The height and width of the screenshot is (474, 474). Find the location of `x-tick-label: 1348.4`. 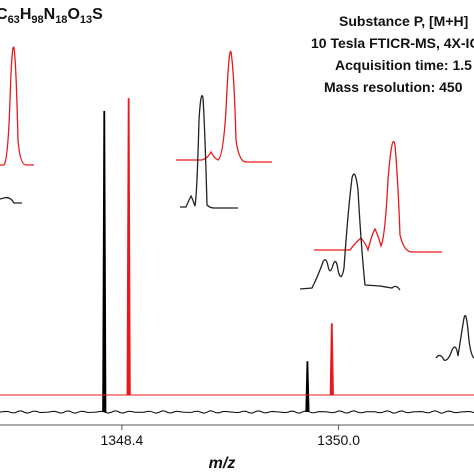

x-tick-label: 1348.4 is located at coordinates (121, 440).